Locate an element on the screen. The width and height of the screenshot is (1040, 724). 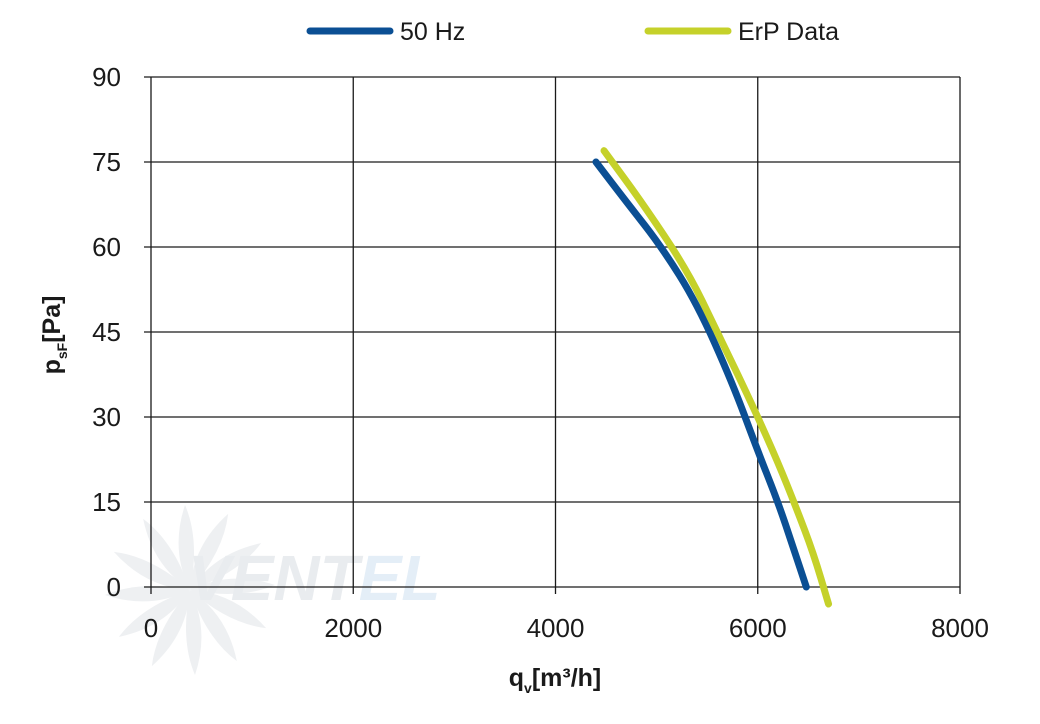
legend-label: ErP Data is located at coordinates (788, 32).